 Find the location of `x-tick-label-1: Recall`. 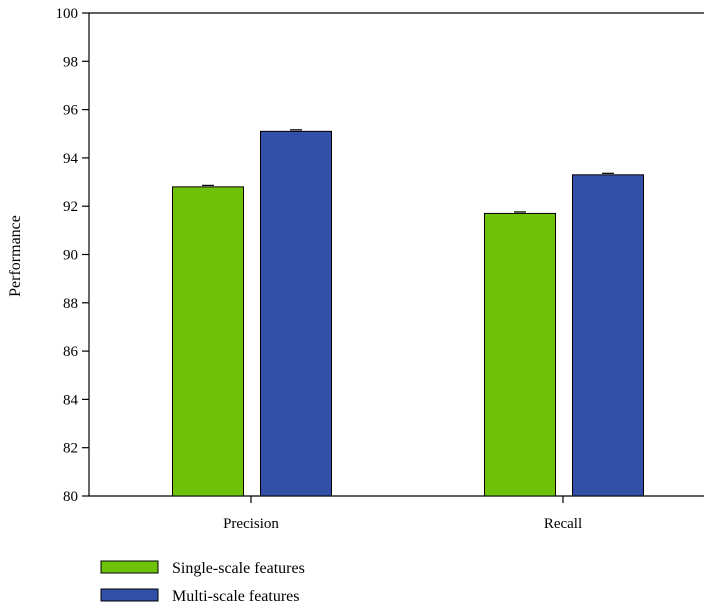

x-tick-label-1: Recall is located at coordinates (563, 524).